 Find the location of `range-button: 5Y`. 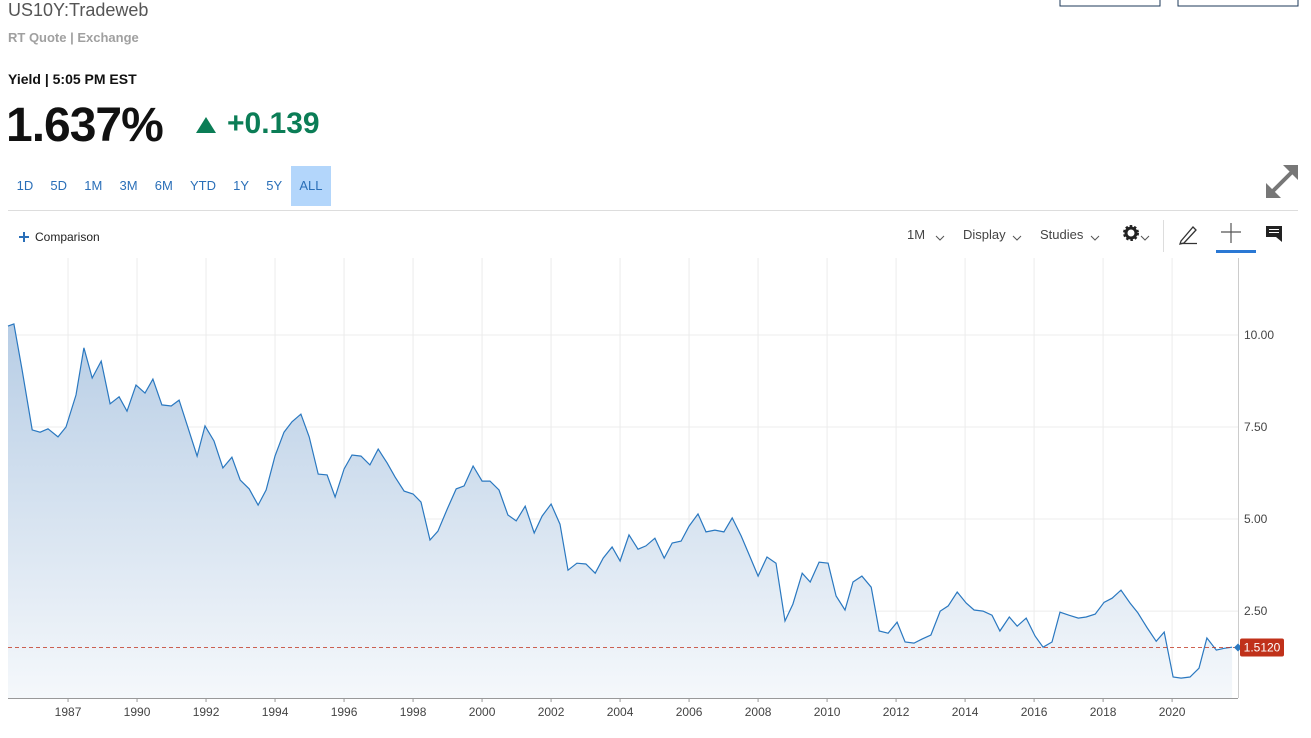

range-button: 5Y is located at coordinates (274, 185).